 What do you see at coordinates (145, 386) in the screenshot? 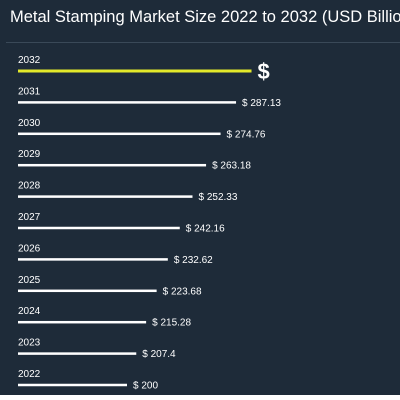
I see `value-label: $ 200` at bounding box center [145, 386].